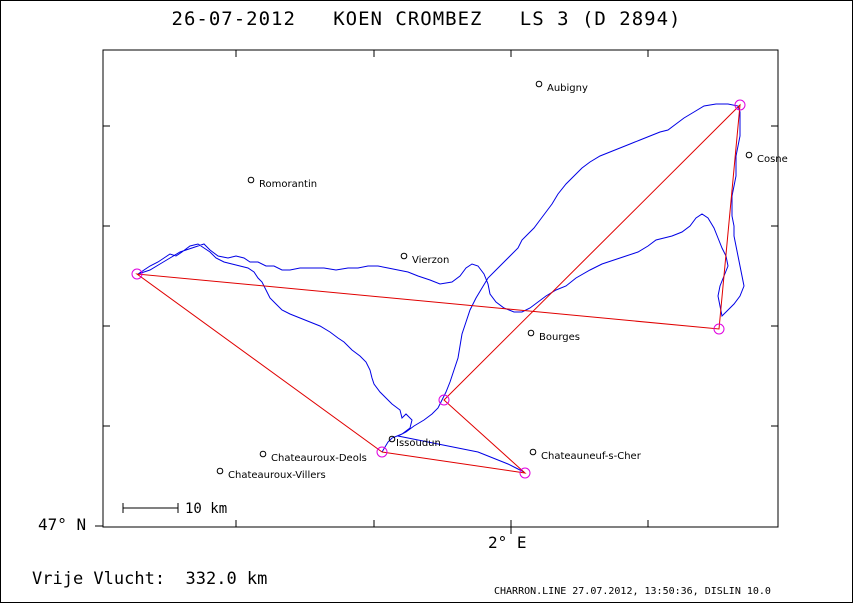 This screenshot has height=603, width=853. What do you see at coordinates (150, 579) in the screenshot?
I see `free-flight-distance: Vrije Vlucht: 332.0 km` at bounding box center [150, 579].